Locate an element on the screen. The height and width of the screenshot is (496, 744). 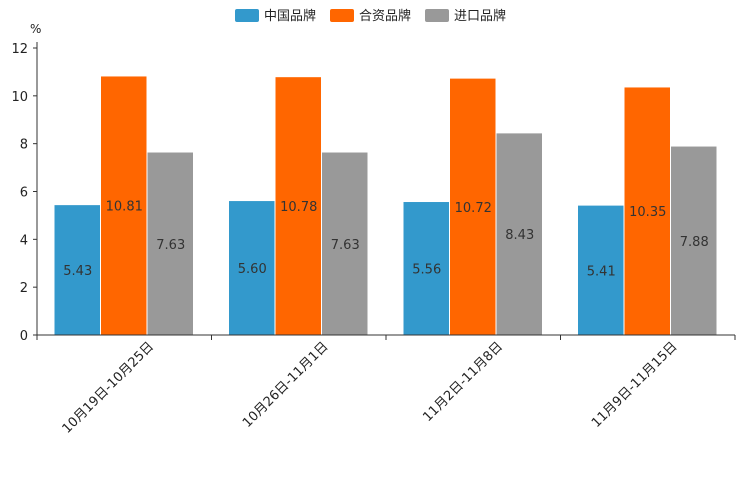
x-category-label: 11月9日-11月15日 is located at coordinates (635, 385).